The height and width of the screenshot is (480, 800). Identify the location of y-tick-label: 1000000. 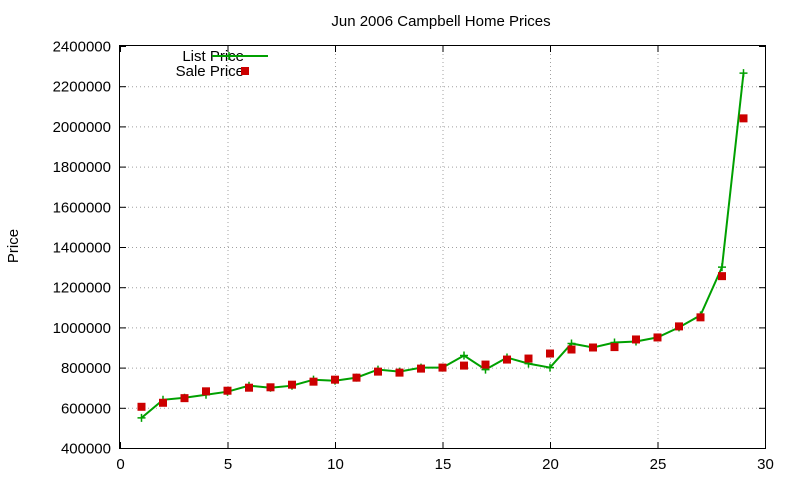
(82, 328).